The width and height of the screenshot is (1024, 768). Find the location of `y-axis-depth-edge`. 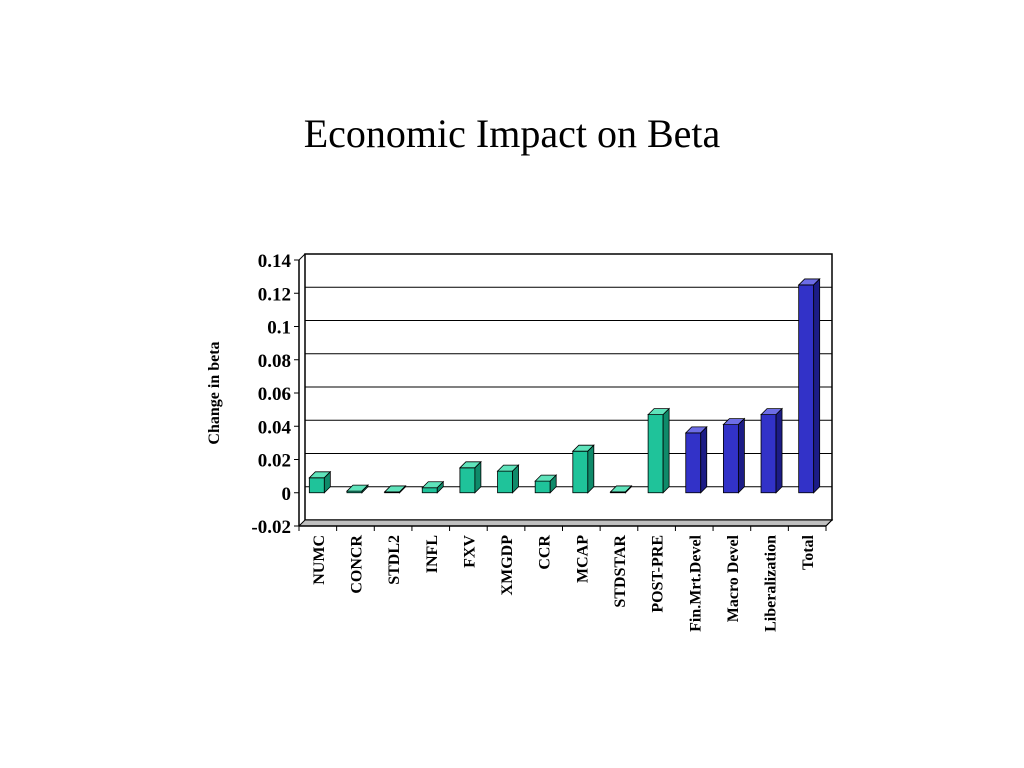

y-axis-depth-edge is located at coordinates (302, 257).